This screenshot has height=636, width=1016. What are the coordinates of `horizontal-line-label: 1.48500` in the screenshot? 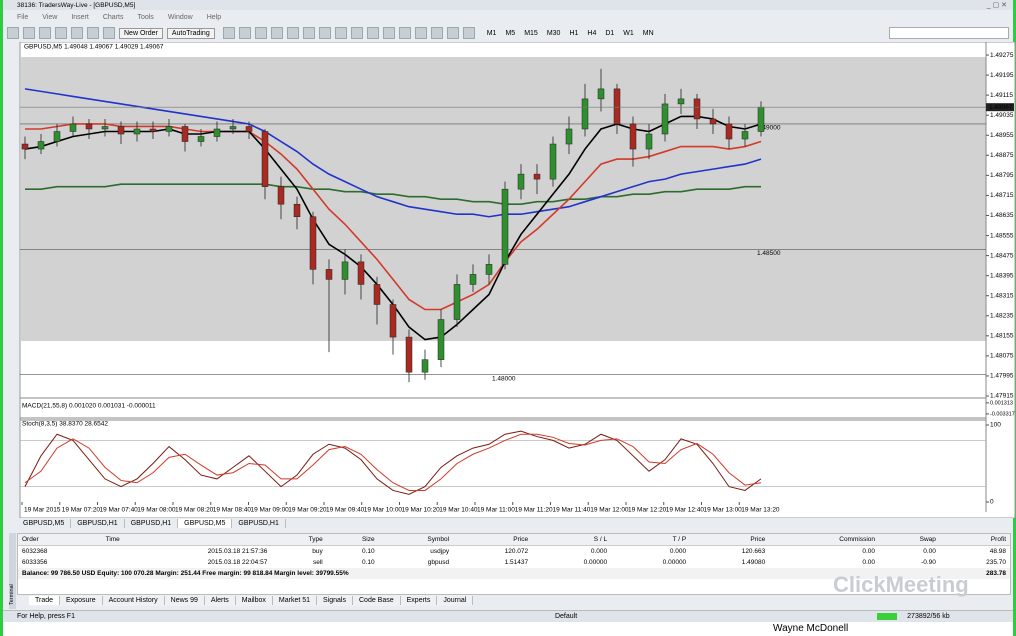 It's located at (769, 253).